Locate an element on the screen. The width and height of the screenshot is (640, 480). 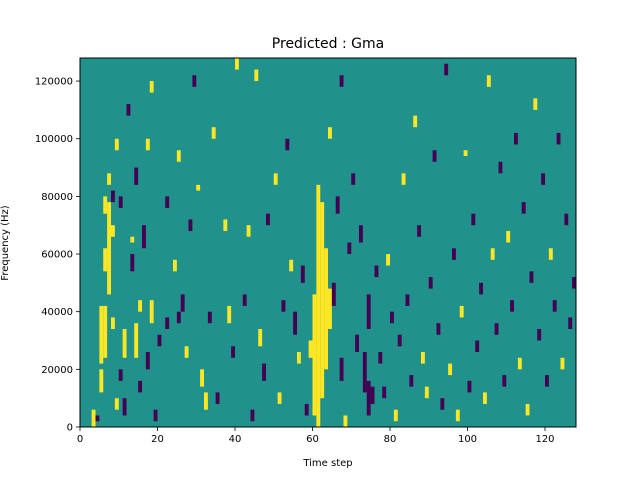
y-tick-label: 40000 is located at coordinates (57, 312).